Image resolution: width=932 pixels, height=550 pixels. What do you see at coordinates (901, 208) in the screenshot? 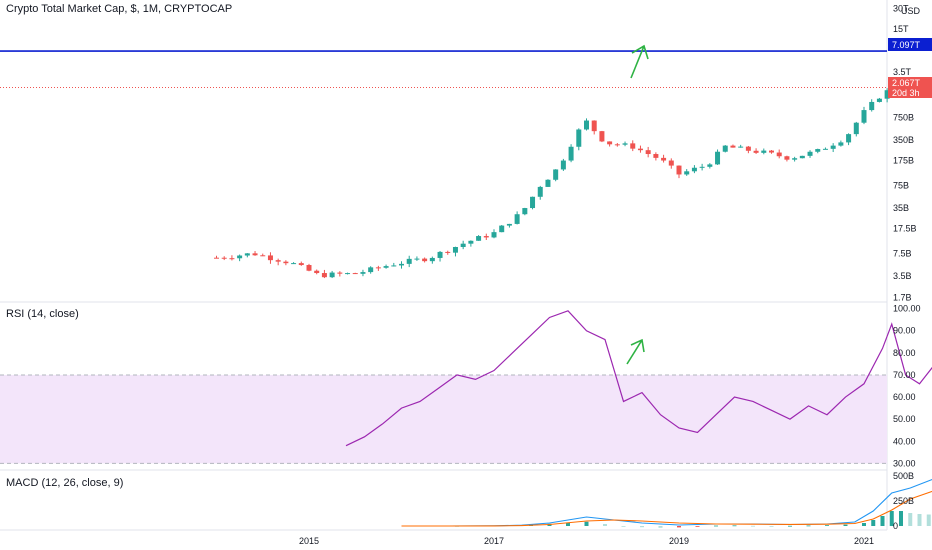
I see `price-axis-tick: 35B` at bounding box center [901, 208].